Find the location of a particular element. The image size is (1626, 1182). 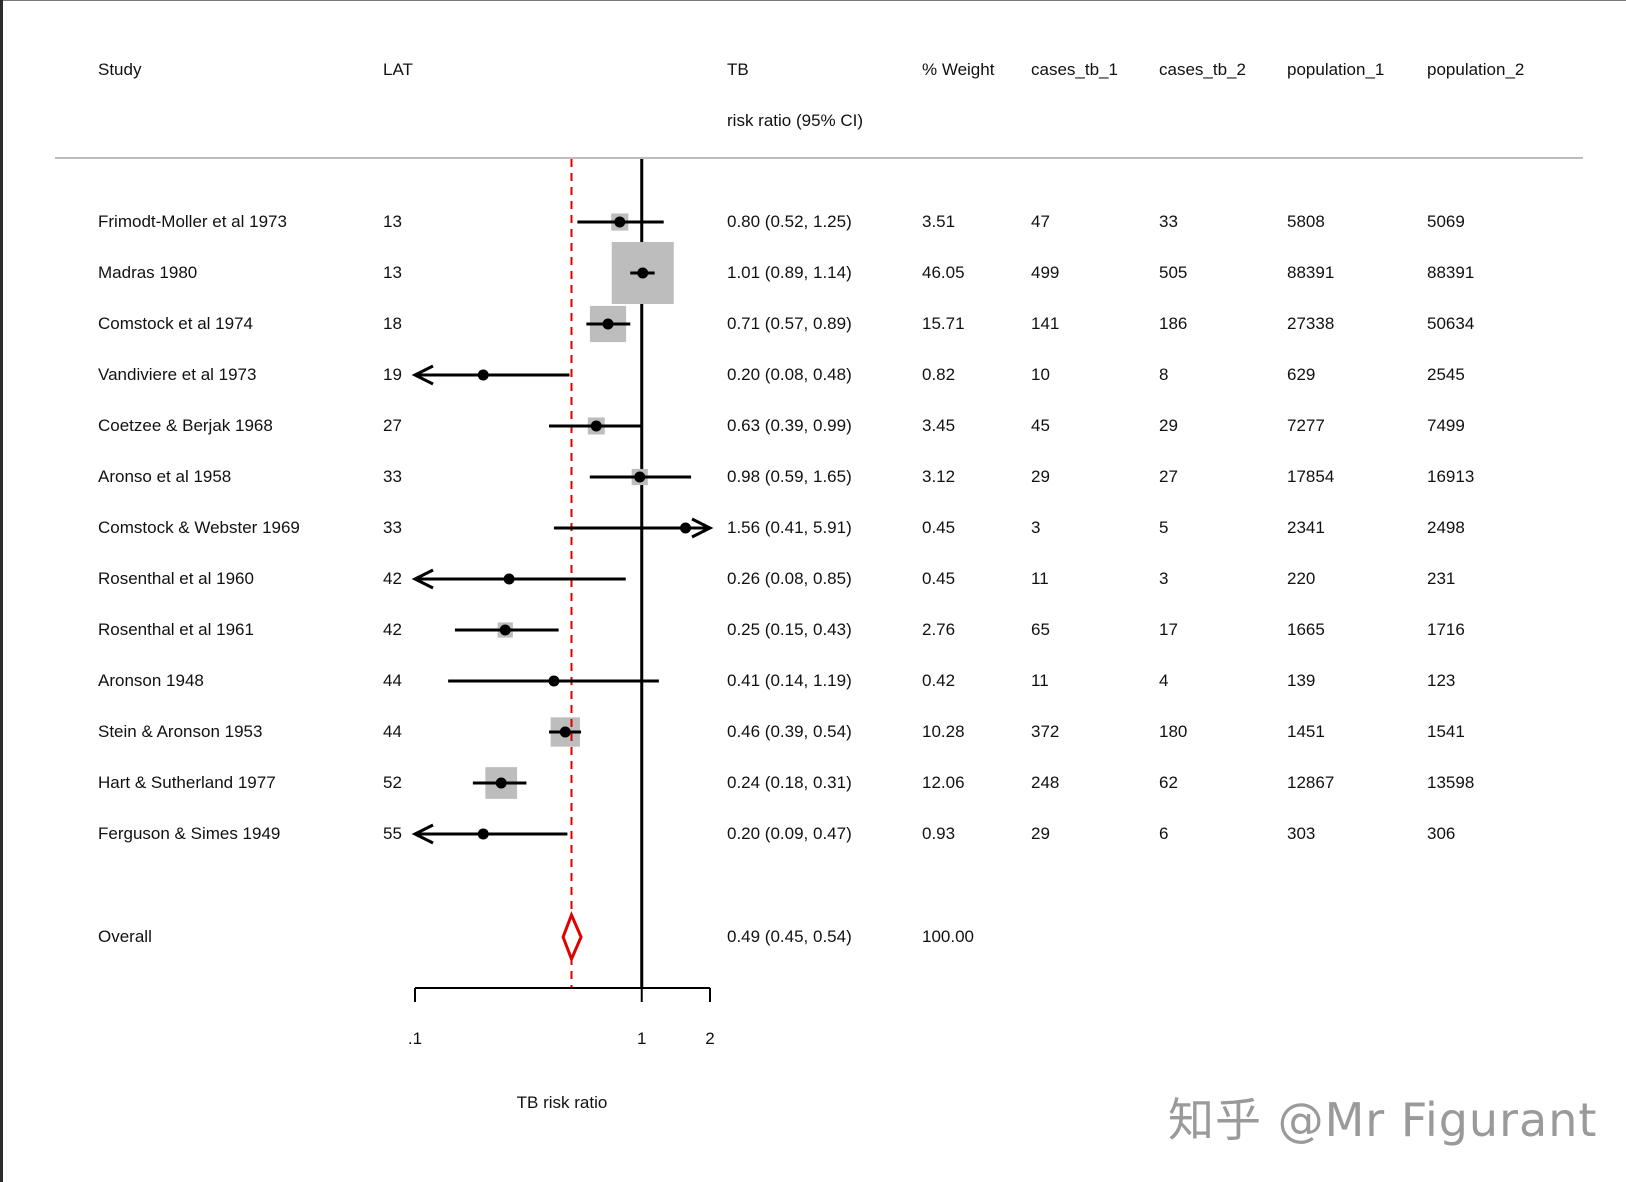

weight-value: 0.82 is located at coordinates (939, 374).